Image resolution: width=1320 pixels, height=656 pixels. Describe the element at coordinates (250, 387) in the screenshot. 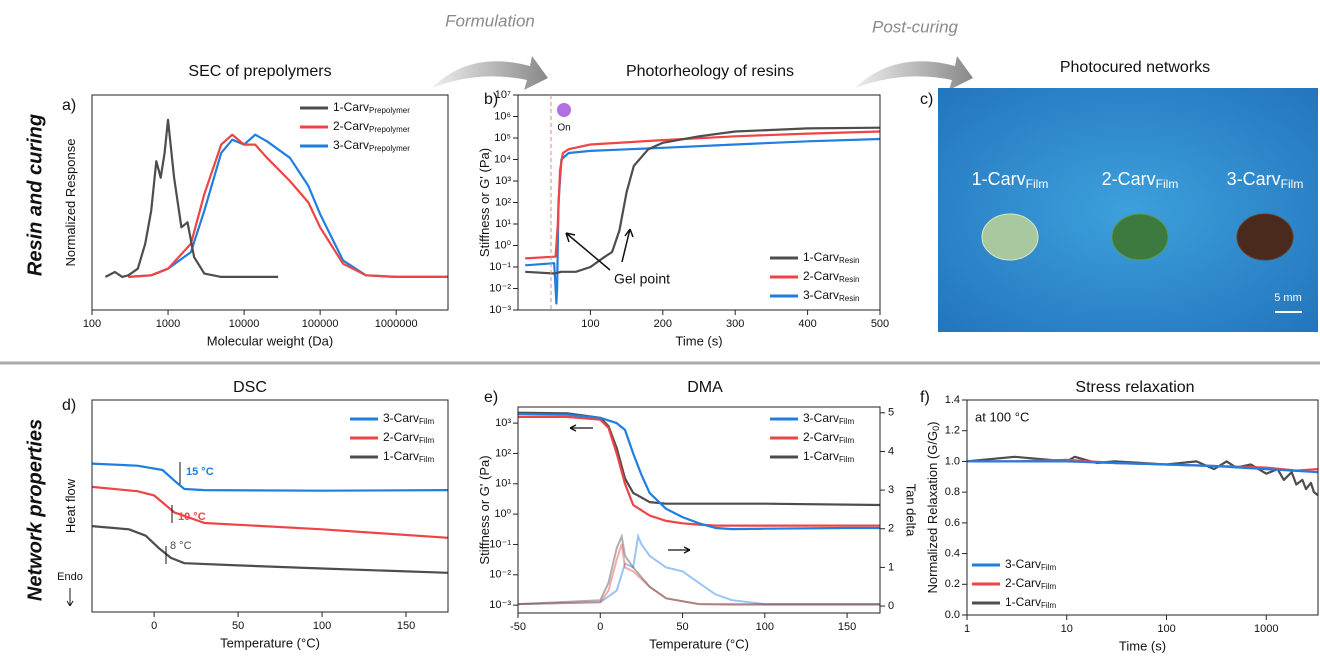

I see `panel-title: DSC` at that location.